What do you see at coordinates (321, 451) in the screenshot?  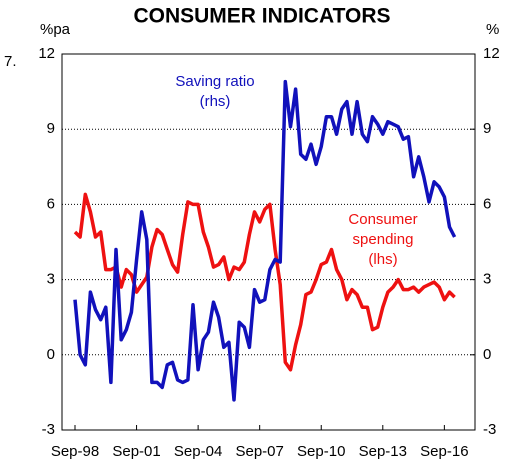 I see `x-tick-label: Sep-10` at bounding box center [321, 451].